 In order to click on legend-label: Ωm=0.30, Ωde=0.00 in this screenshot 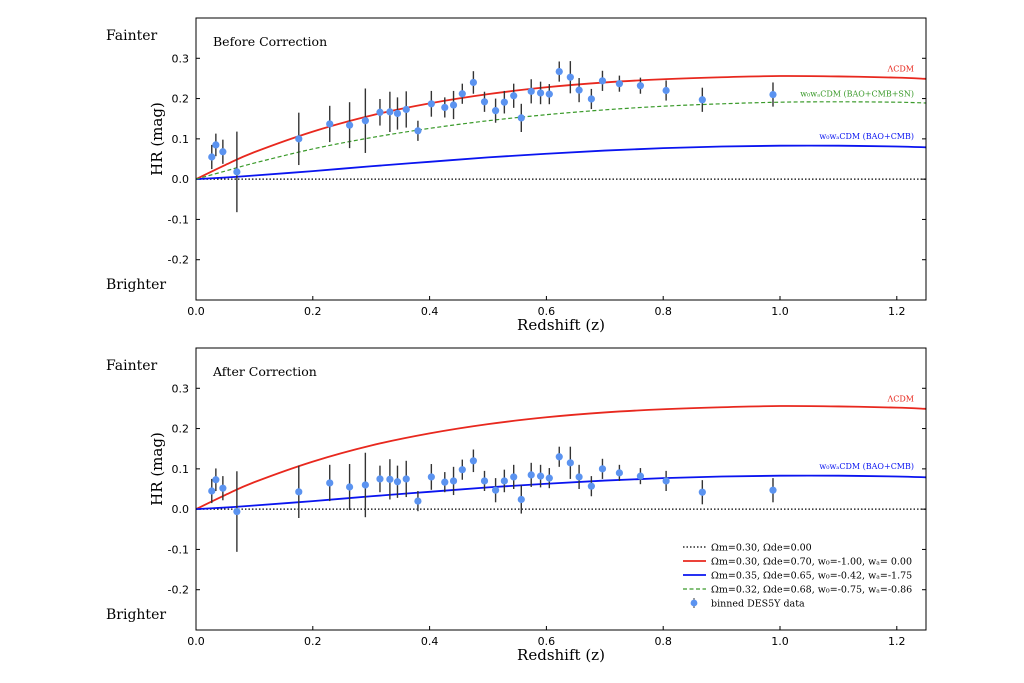, I will do `click(761, 548)`.